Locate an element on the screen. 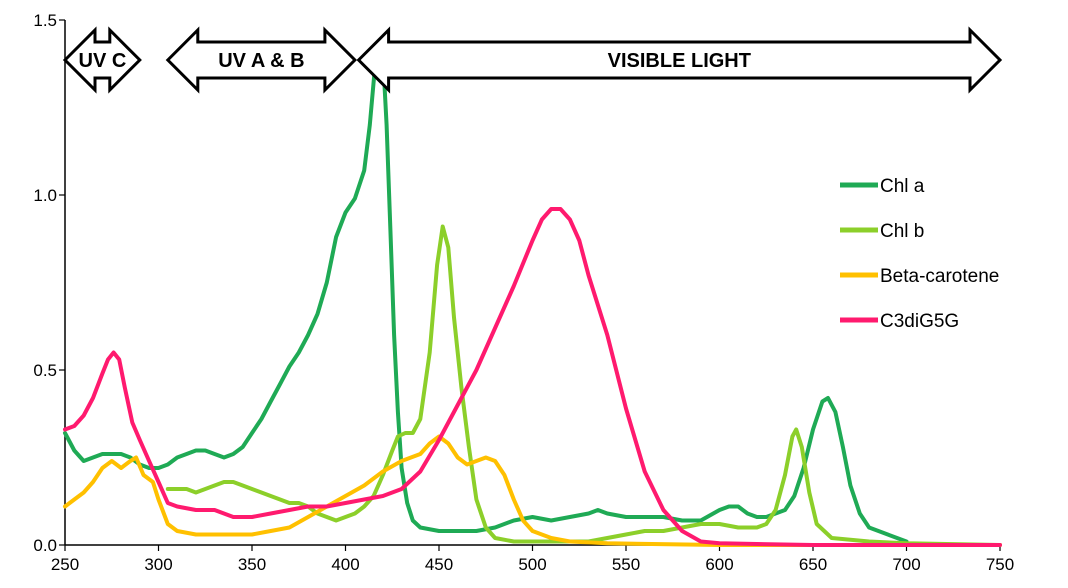 This screenshot has width=1068, height=588. x-tick-label: 400 is located at coordinates (345, 564).